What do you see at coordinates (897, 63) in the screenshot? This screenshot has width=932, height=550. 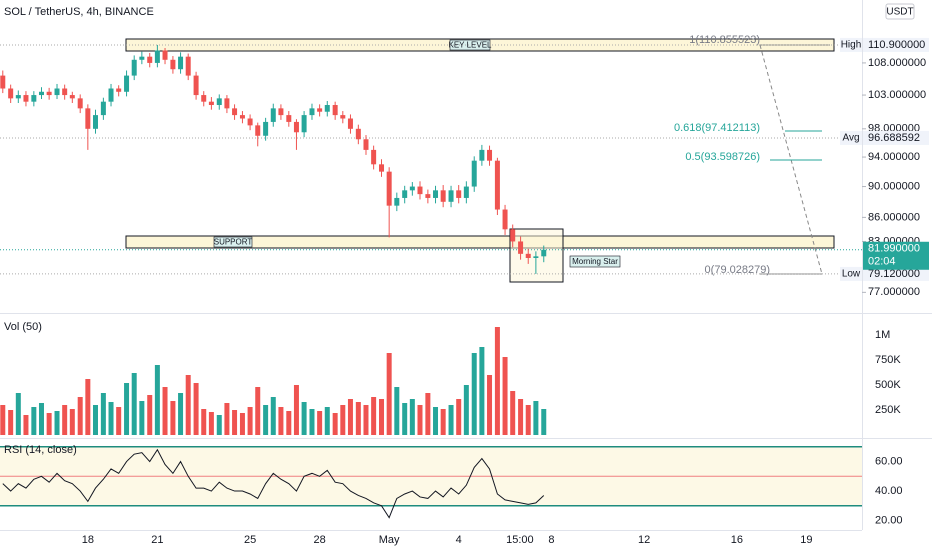 I see `y-tick-label: 108.000000` at bounding box center [897, 63].